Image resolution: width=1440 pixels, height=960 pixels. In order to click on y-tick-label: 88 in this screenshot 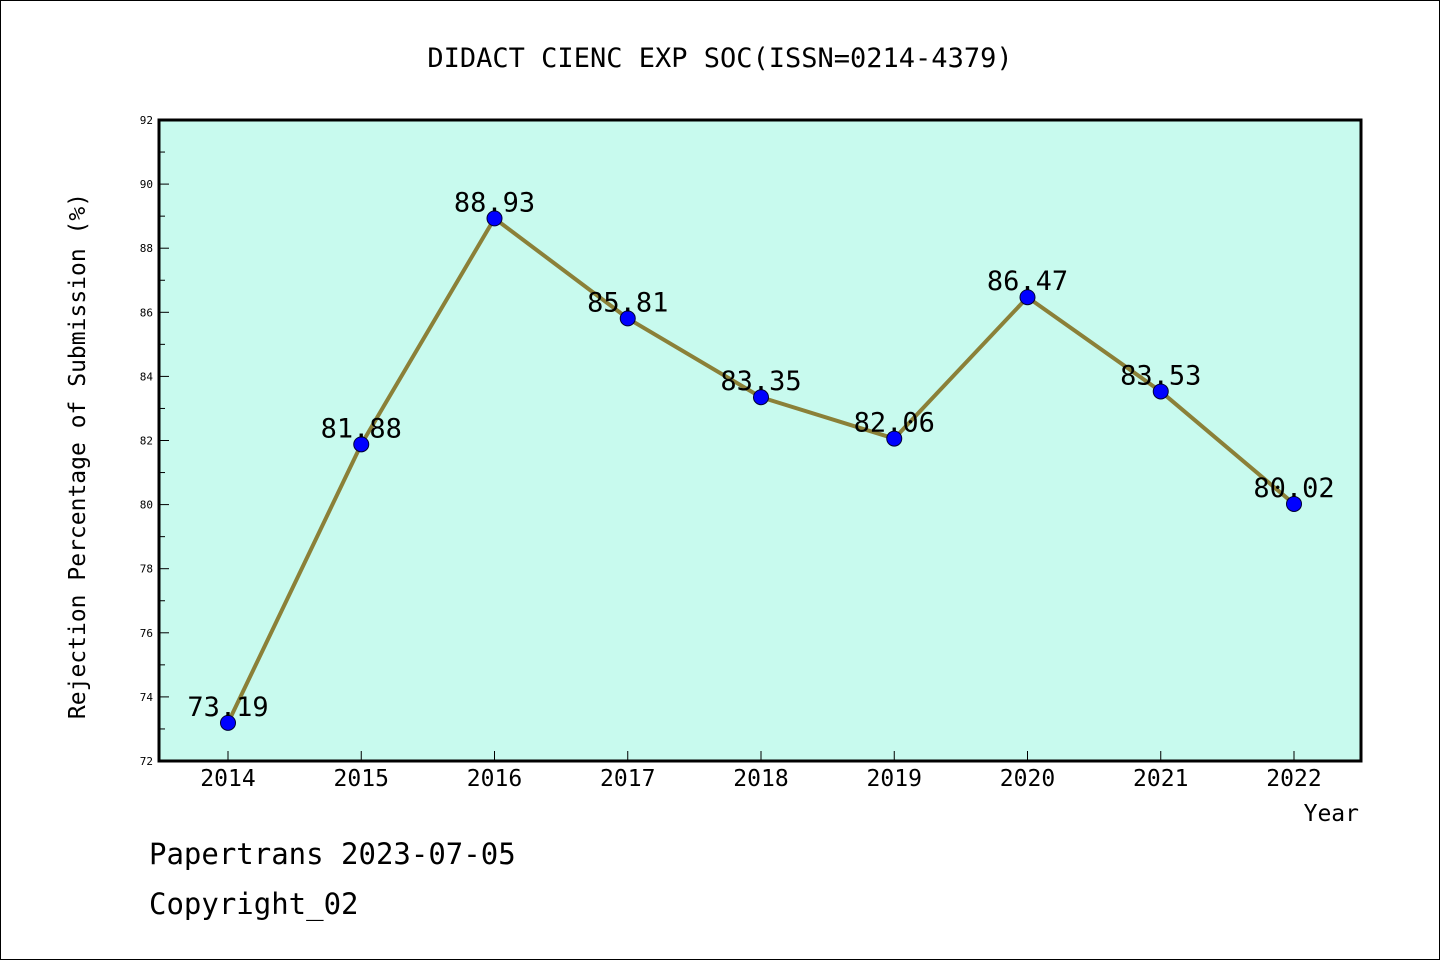, I will do `click(146, 248)`.